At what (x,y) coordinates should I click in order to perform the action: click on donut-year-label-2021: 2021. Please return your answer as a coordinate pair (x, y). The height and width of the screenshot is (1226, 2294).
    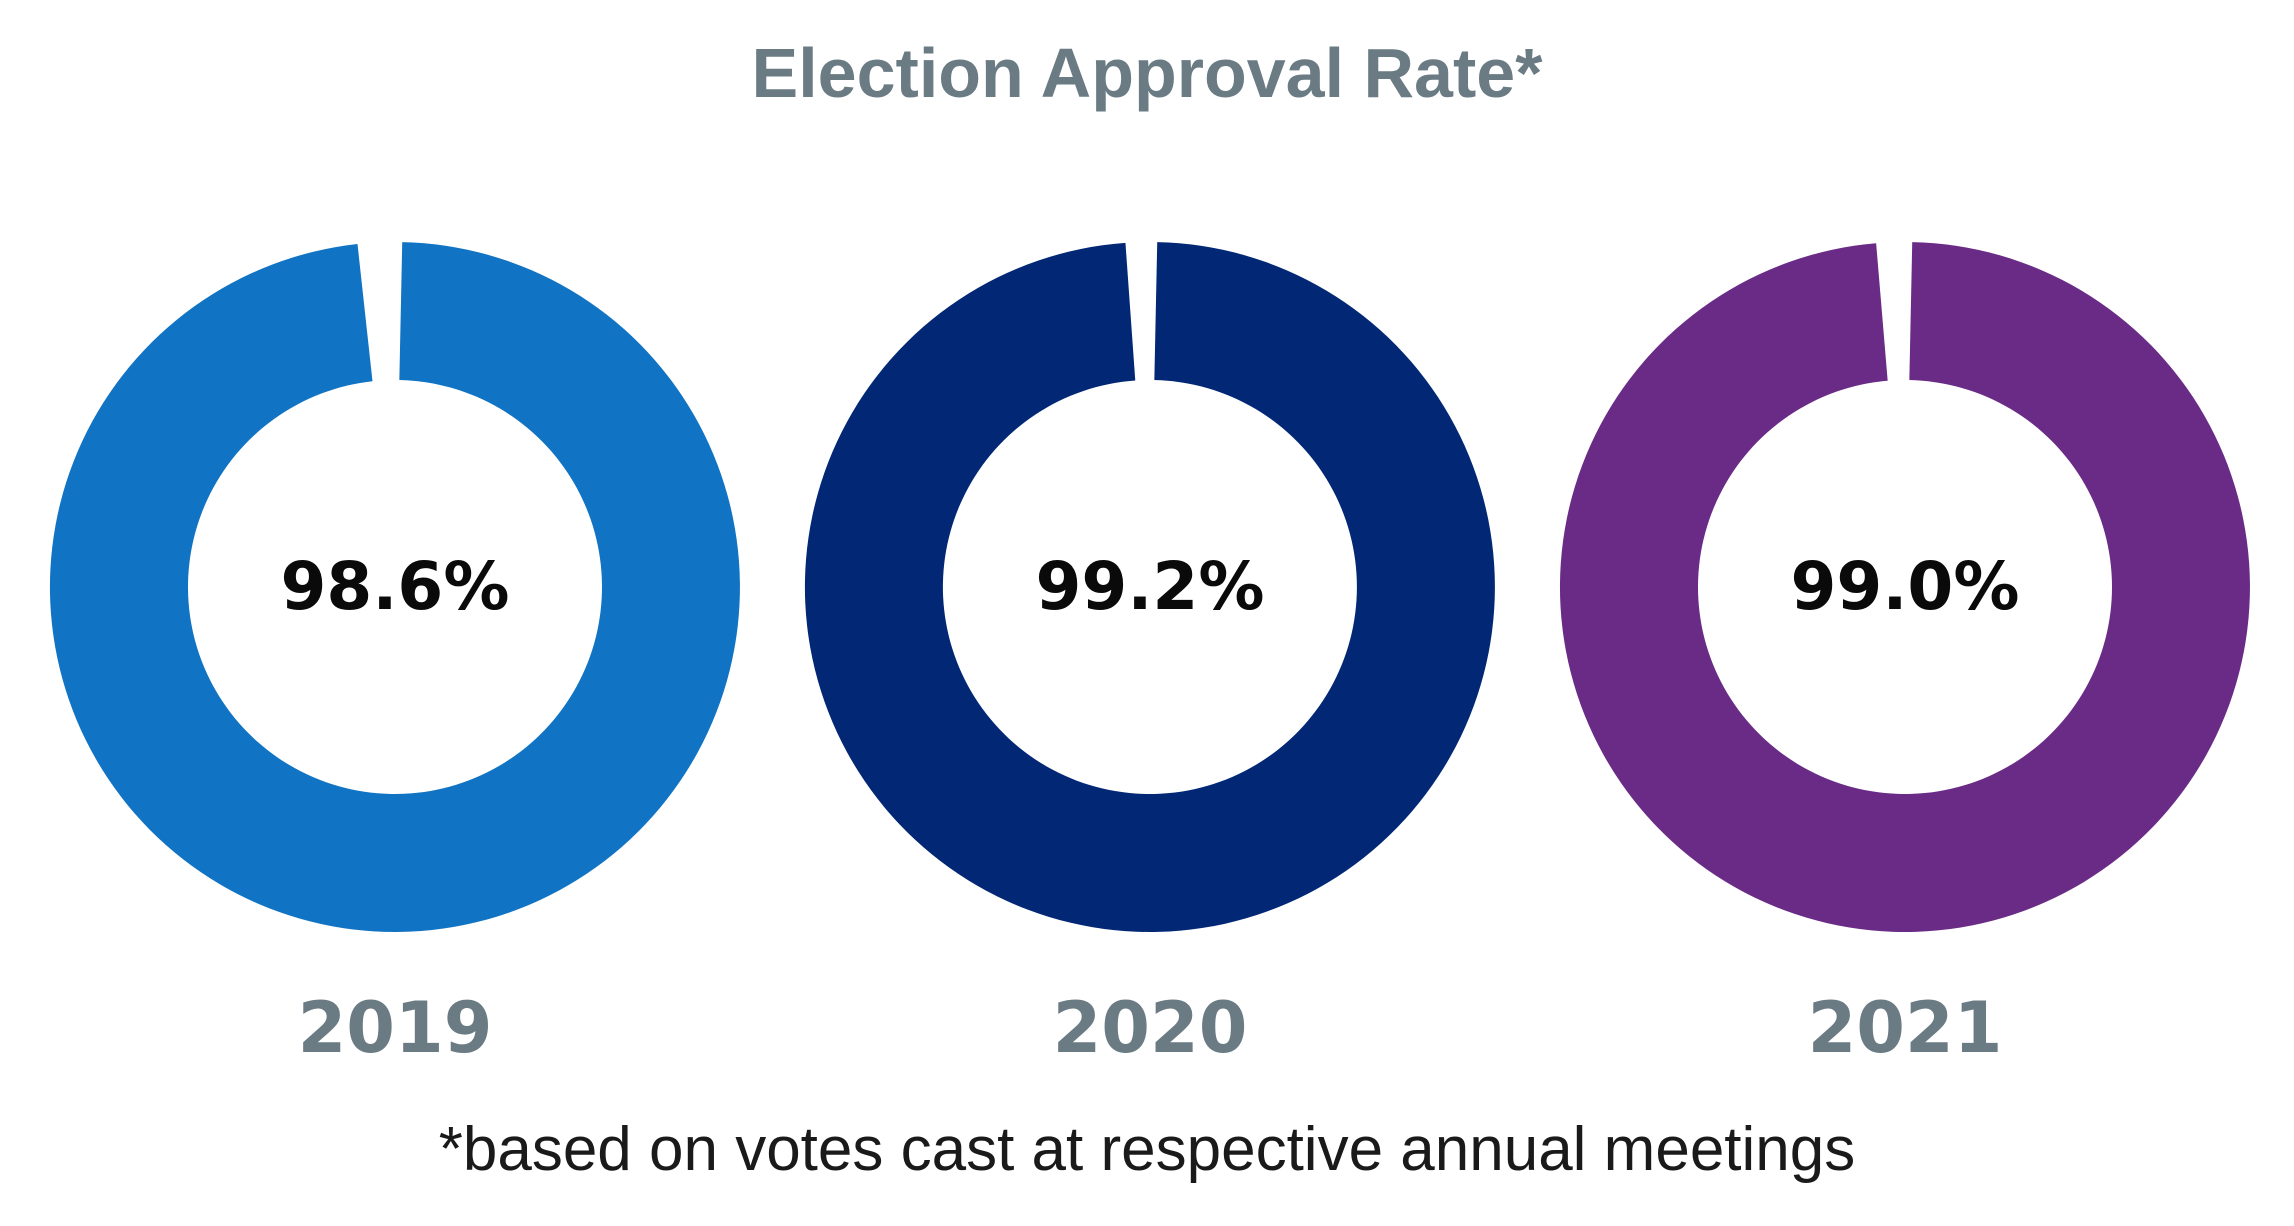
    Looking at the image, I should click on (1905, 1028).